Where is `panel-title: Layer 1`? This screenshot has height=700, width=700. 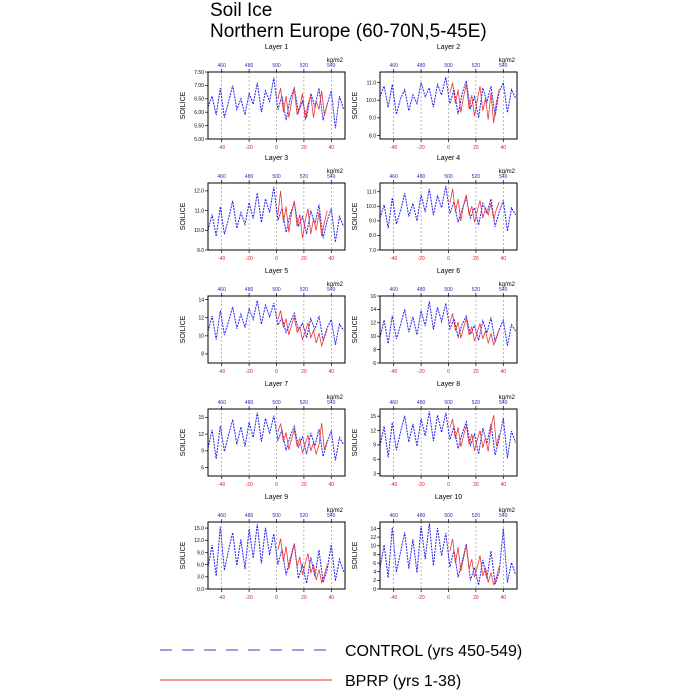 panel-title: Layer 1 is located at coordinates (276, 47).